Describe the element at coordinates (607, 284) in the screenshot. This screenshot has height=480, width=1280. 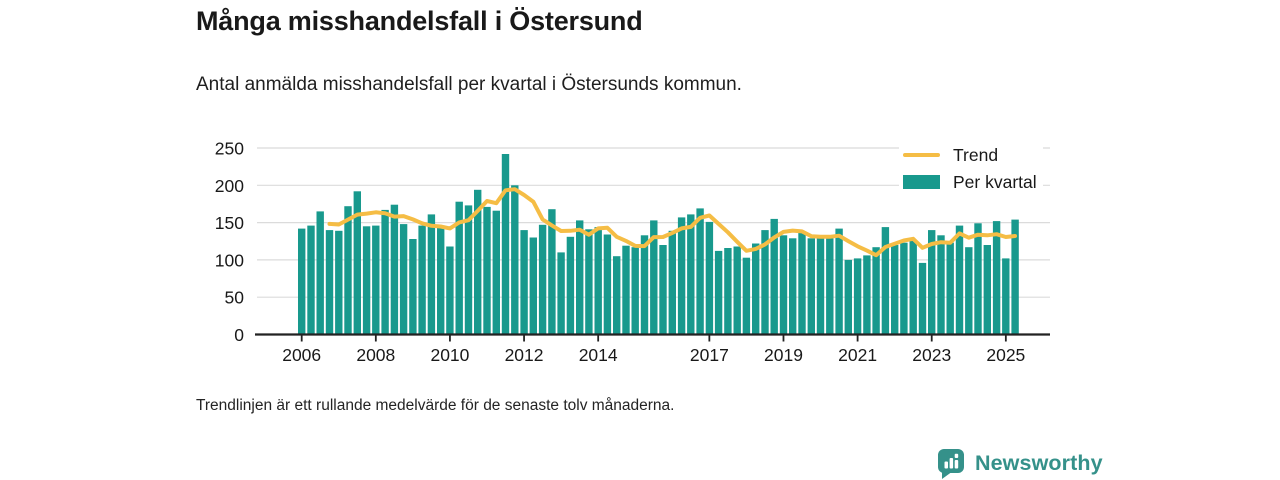
I see `bar-2014 Q2` at that location.